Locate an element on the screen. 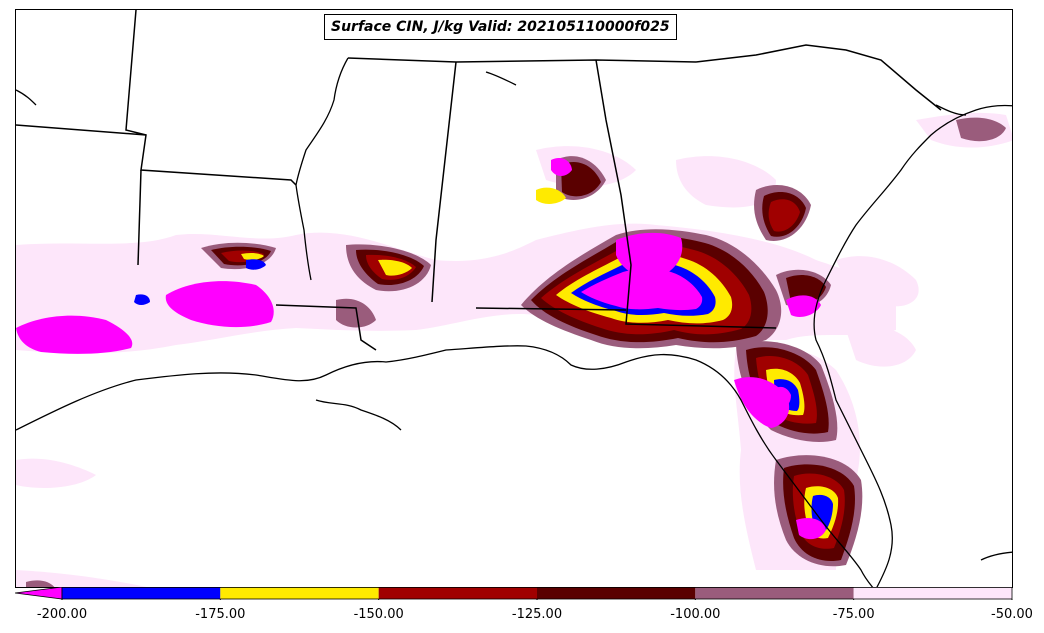 Image resolution: width=1044 pixels, height=633 pixels. colorbar-tick-label: -200.00 is located at coordinates (62, 614).